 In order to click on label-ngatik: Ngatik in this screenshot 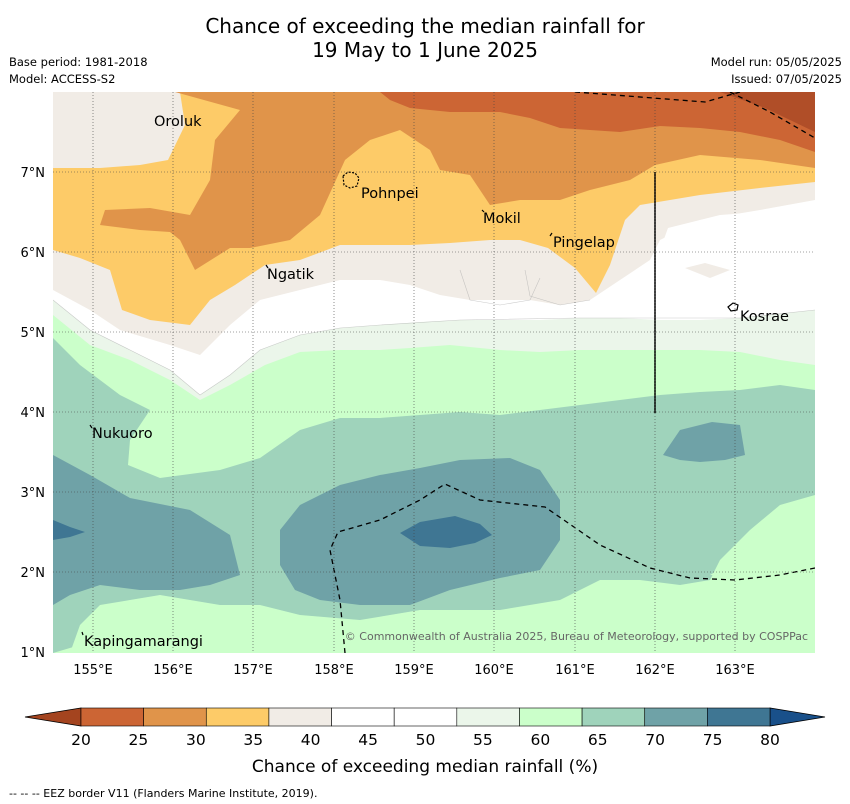, I will do `click(291, 275)`.